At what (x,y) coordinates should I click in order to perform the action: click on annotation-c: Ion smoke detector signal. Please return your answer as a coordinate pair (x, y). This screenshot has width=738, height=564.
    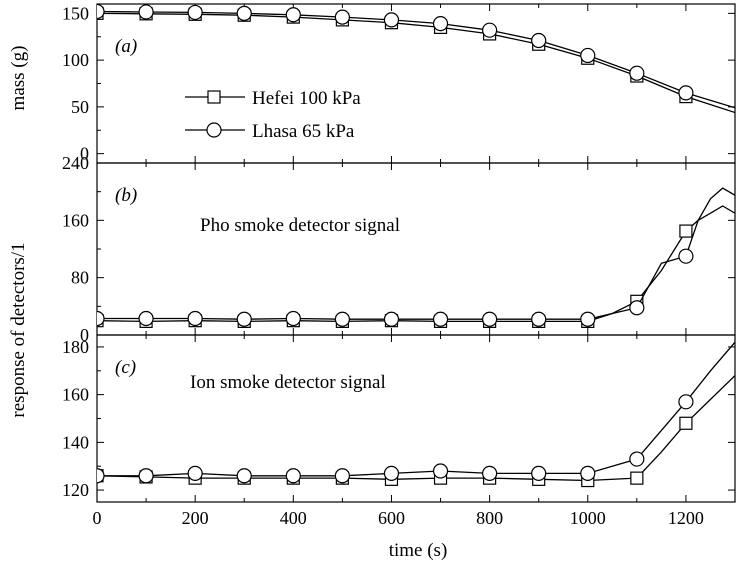
    Looking at the image, I should click on (288, 382).